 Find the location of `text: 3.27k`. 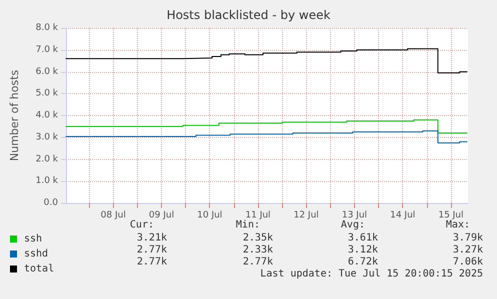

text: 3.27k is located at coordinates (467, 250).